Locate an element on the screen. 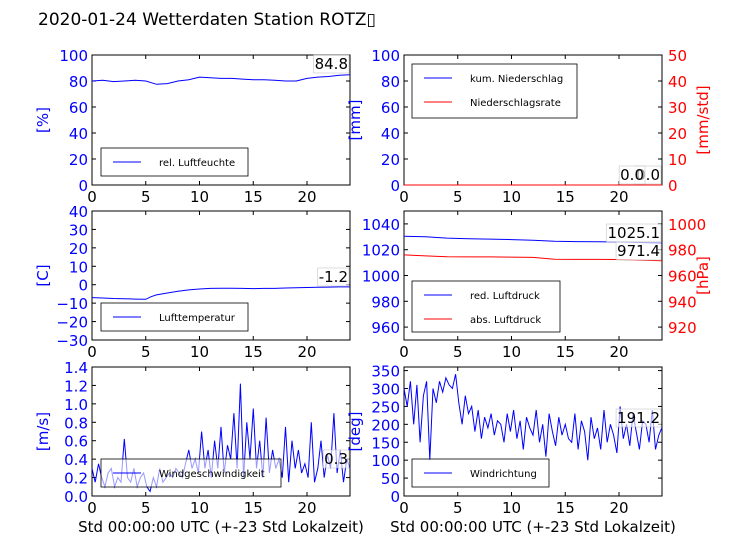  panel-6-ytick-label: 250 is located at coordinates (385, 407).